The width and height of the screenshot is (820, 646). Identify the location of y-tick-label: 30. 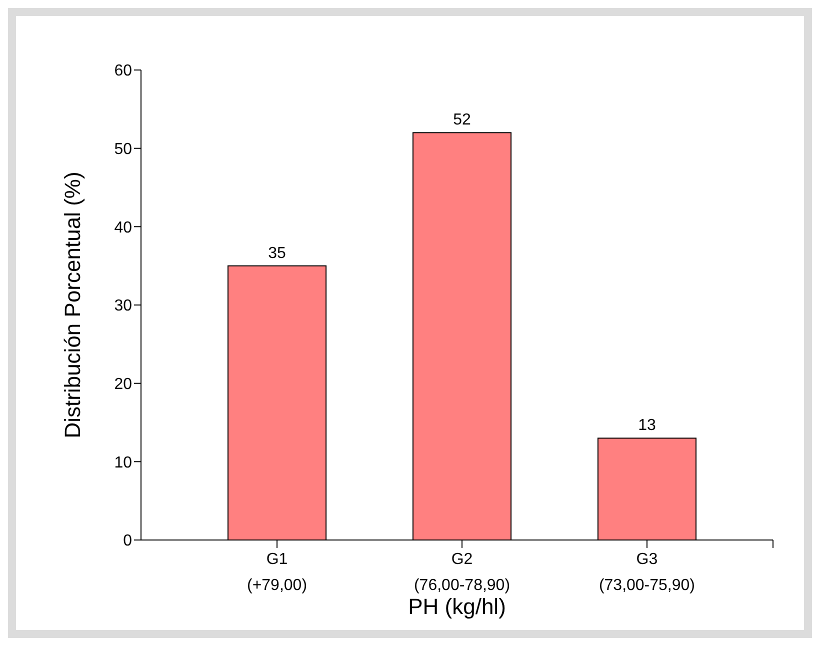
(123, 306).